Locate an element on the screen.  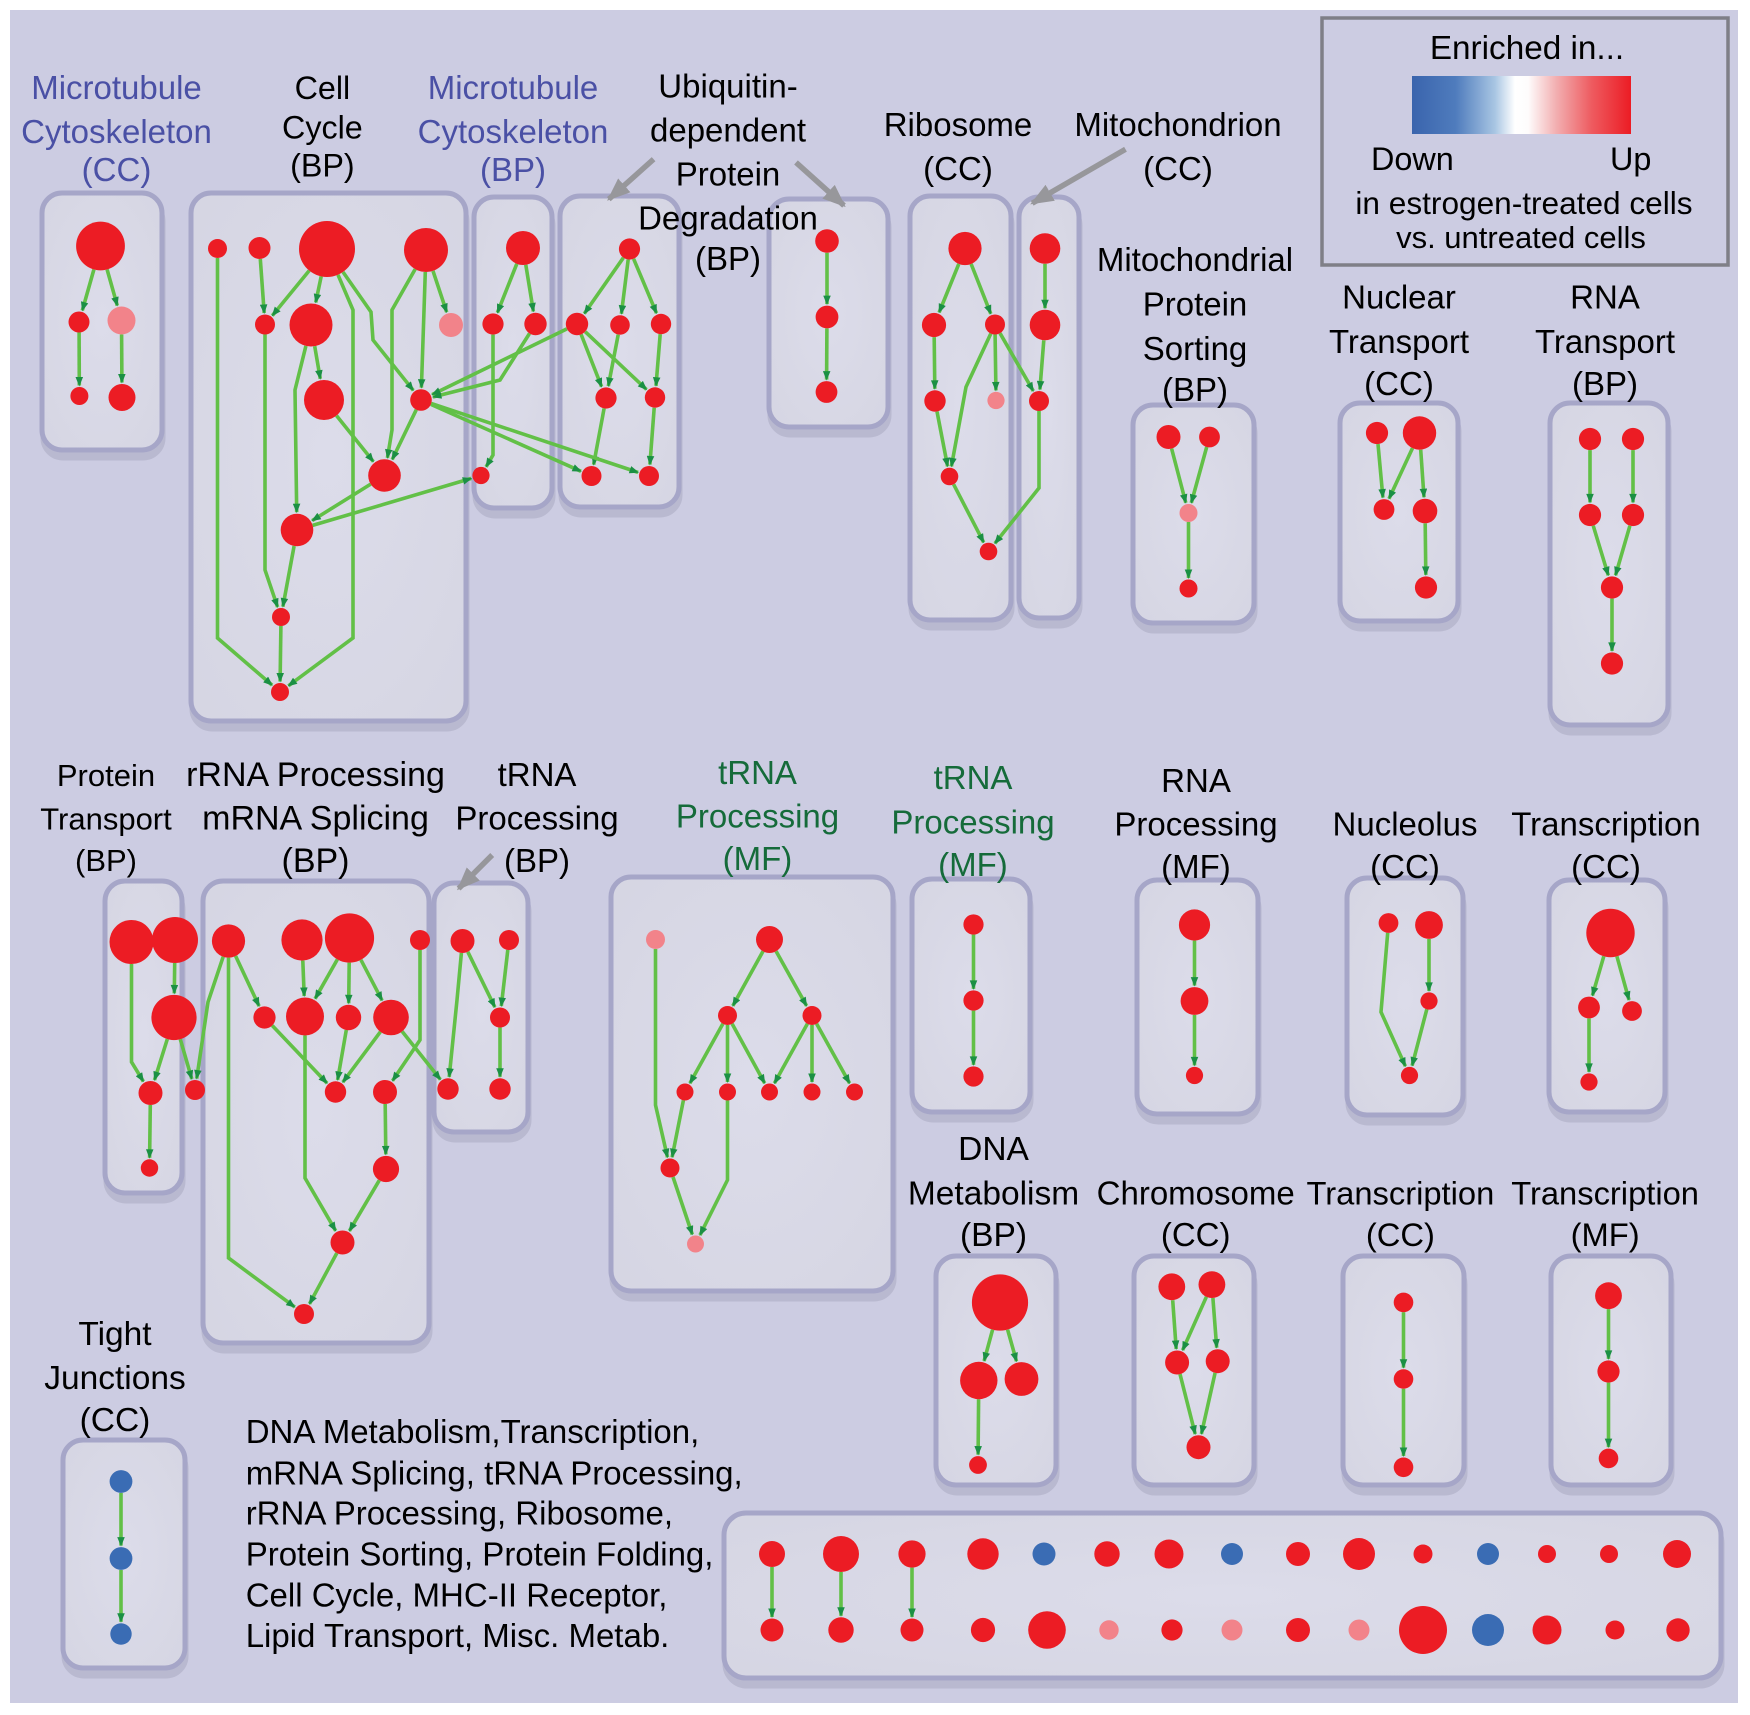
svg-text: Ribosome is located at coordinates (958, 124).